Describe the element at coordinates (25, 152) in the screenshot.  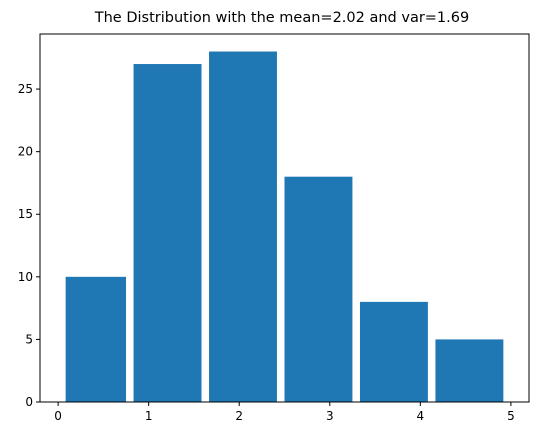
I see `y-tick-label-4: 20` at that location.